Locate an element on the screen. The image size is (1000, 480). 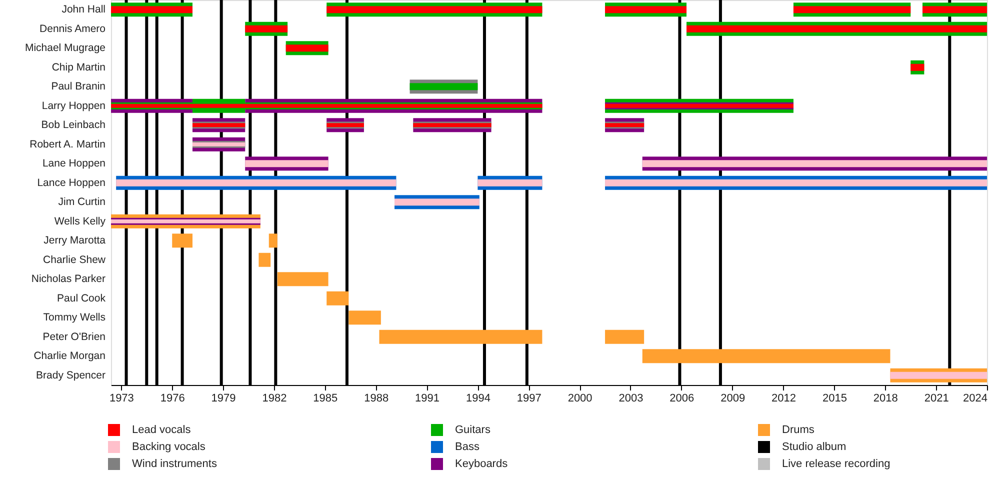
x-tick-label: 2024 is located at coordinates (975, 398).